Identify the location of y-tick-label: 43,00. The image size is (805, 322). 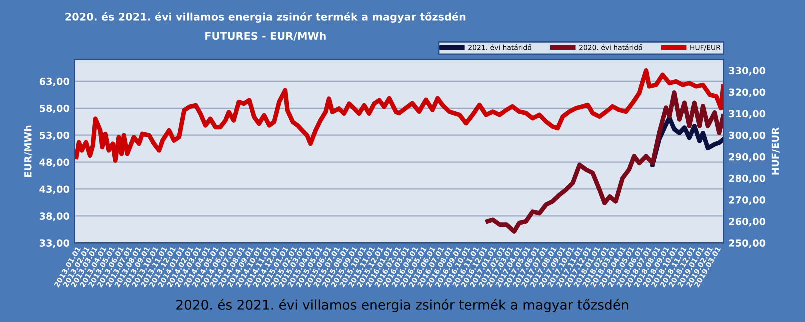
(55, 190).